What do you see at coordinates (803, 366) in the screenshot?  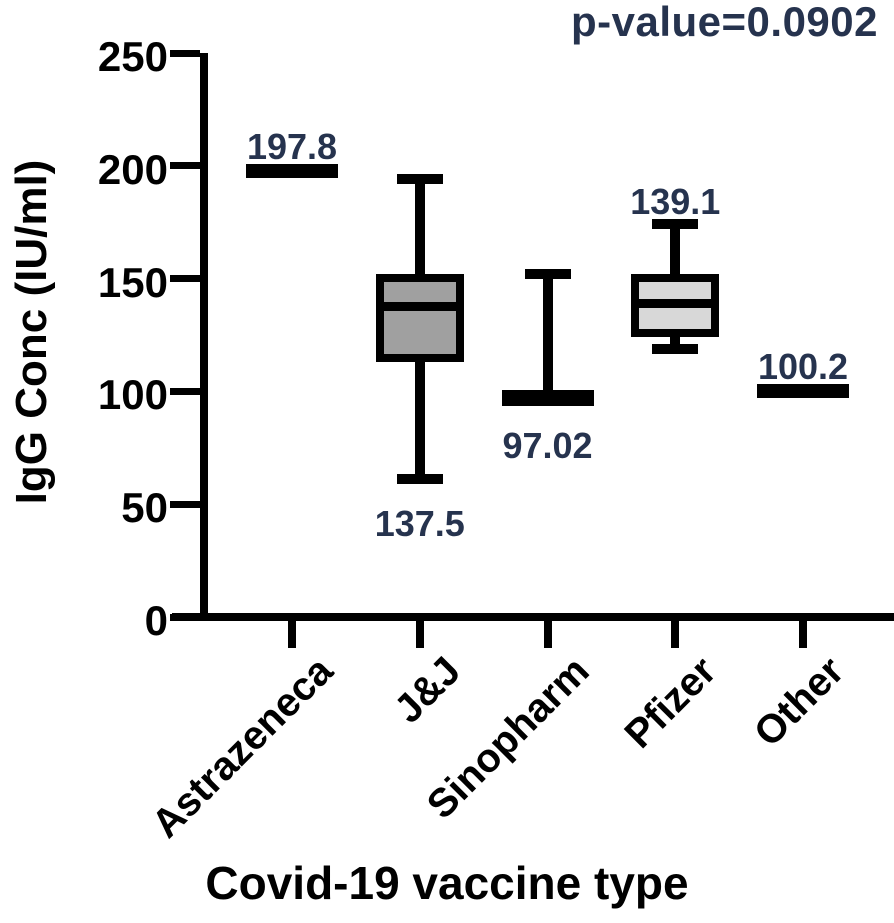 I see `value-label: 100.2` at bounding box center [803, 366].